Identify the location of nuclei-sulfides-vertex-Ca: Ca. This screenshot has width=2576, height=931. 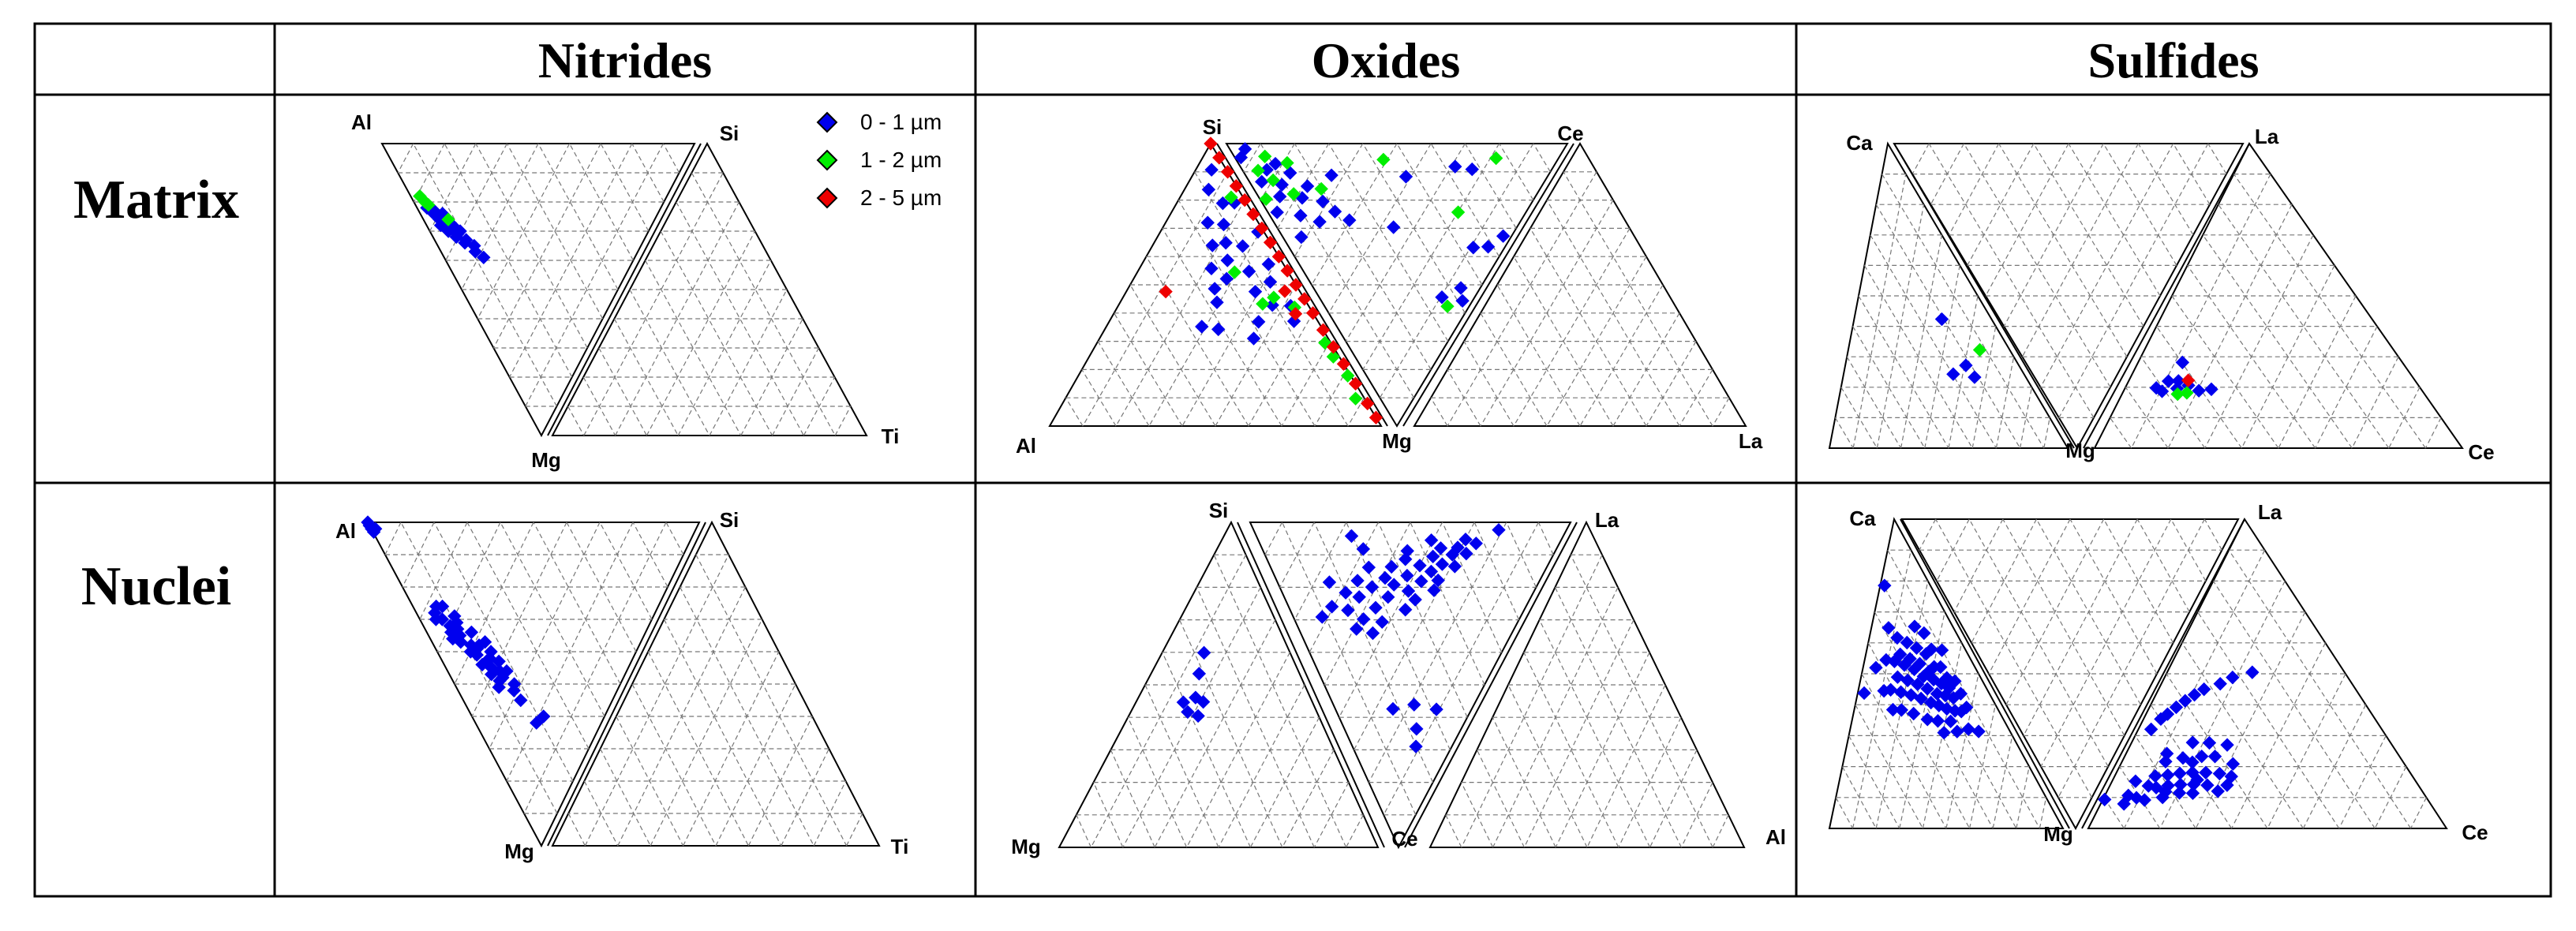
(1862, 518).